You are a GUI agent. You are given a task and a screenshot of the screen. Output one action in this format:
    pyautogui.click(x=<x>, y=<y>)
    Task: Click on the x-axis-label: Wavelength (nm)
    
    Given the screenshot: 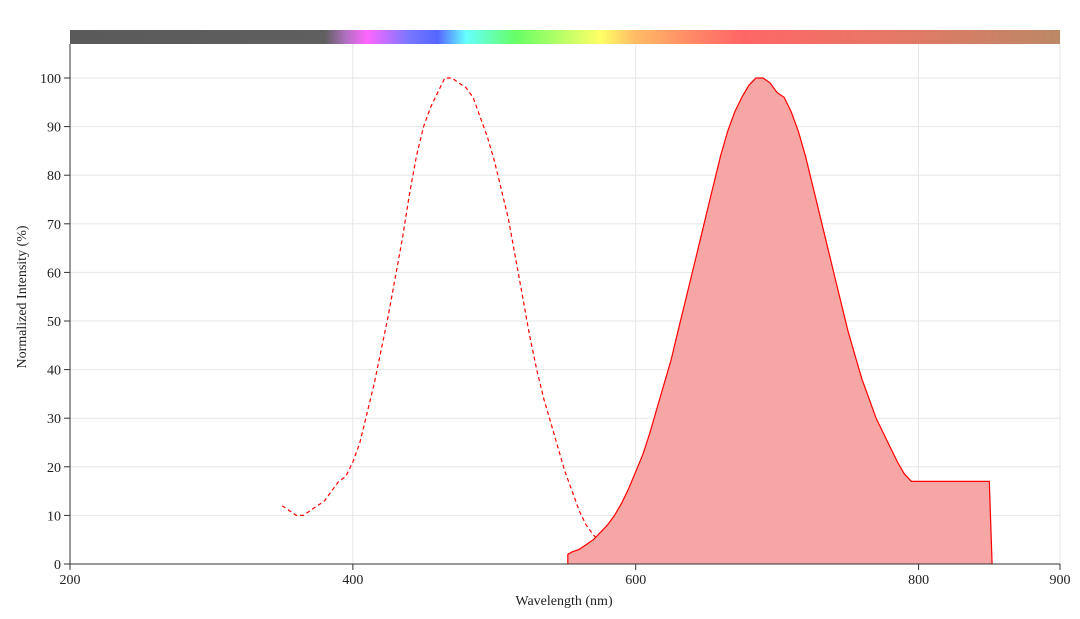 What is the action you would take?
    pyautogui.click(x=564, y=601)
    